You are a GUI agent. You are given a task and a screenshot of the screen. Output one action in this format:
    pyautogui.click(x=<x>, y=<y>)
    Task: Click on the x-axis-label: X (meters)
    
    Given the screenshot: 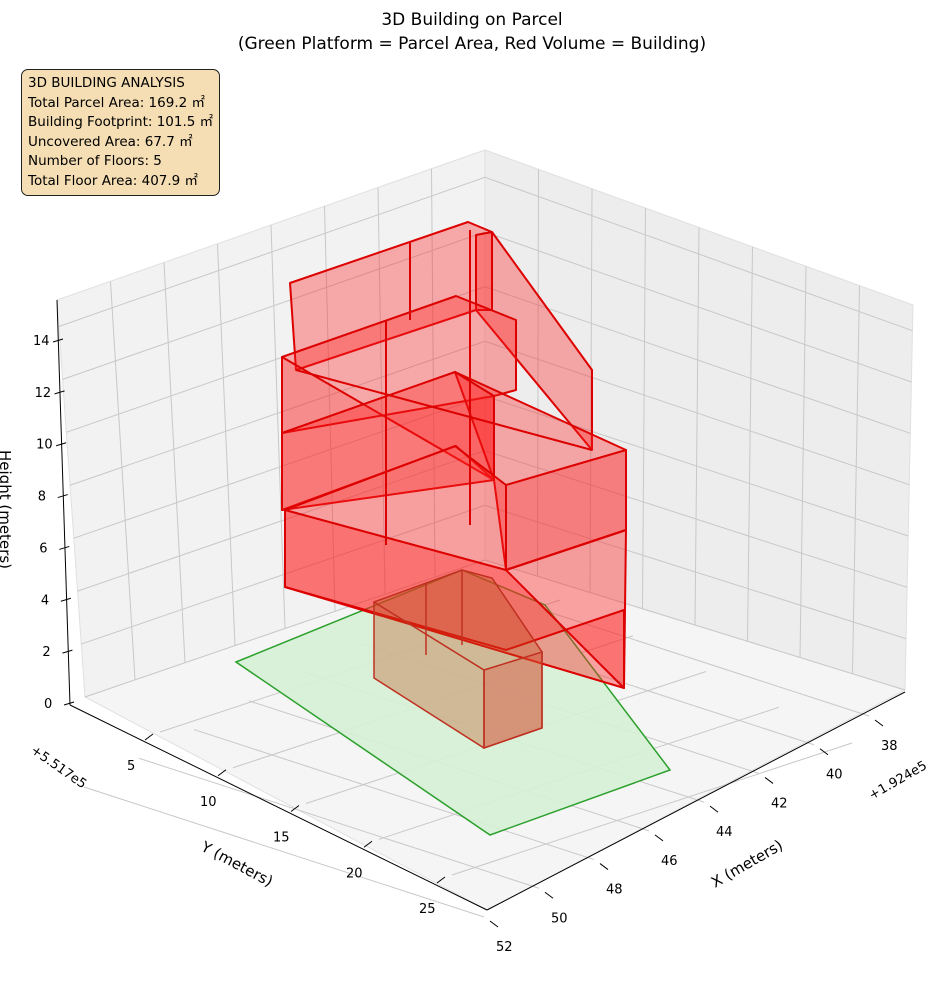 What is the action you would take?
    pyautogui.click(x=747, y=863)
    